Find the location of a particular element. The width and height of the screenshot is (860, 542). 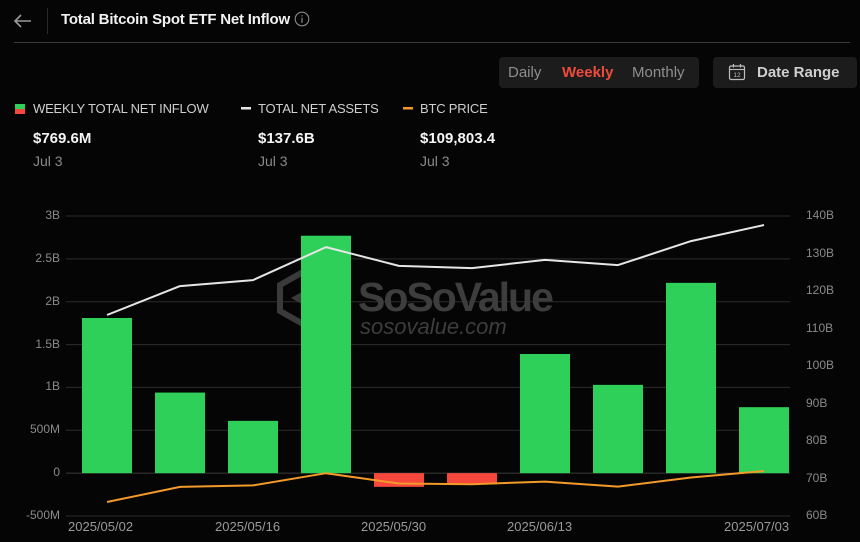

period-toggle: Daily Weekly Monthly is located at coordinates (599, 72).